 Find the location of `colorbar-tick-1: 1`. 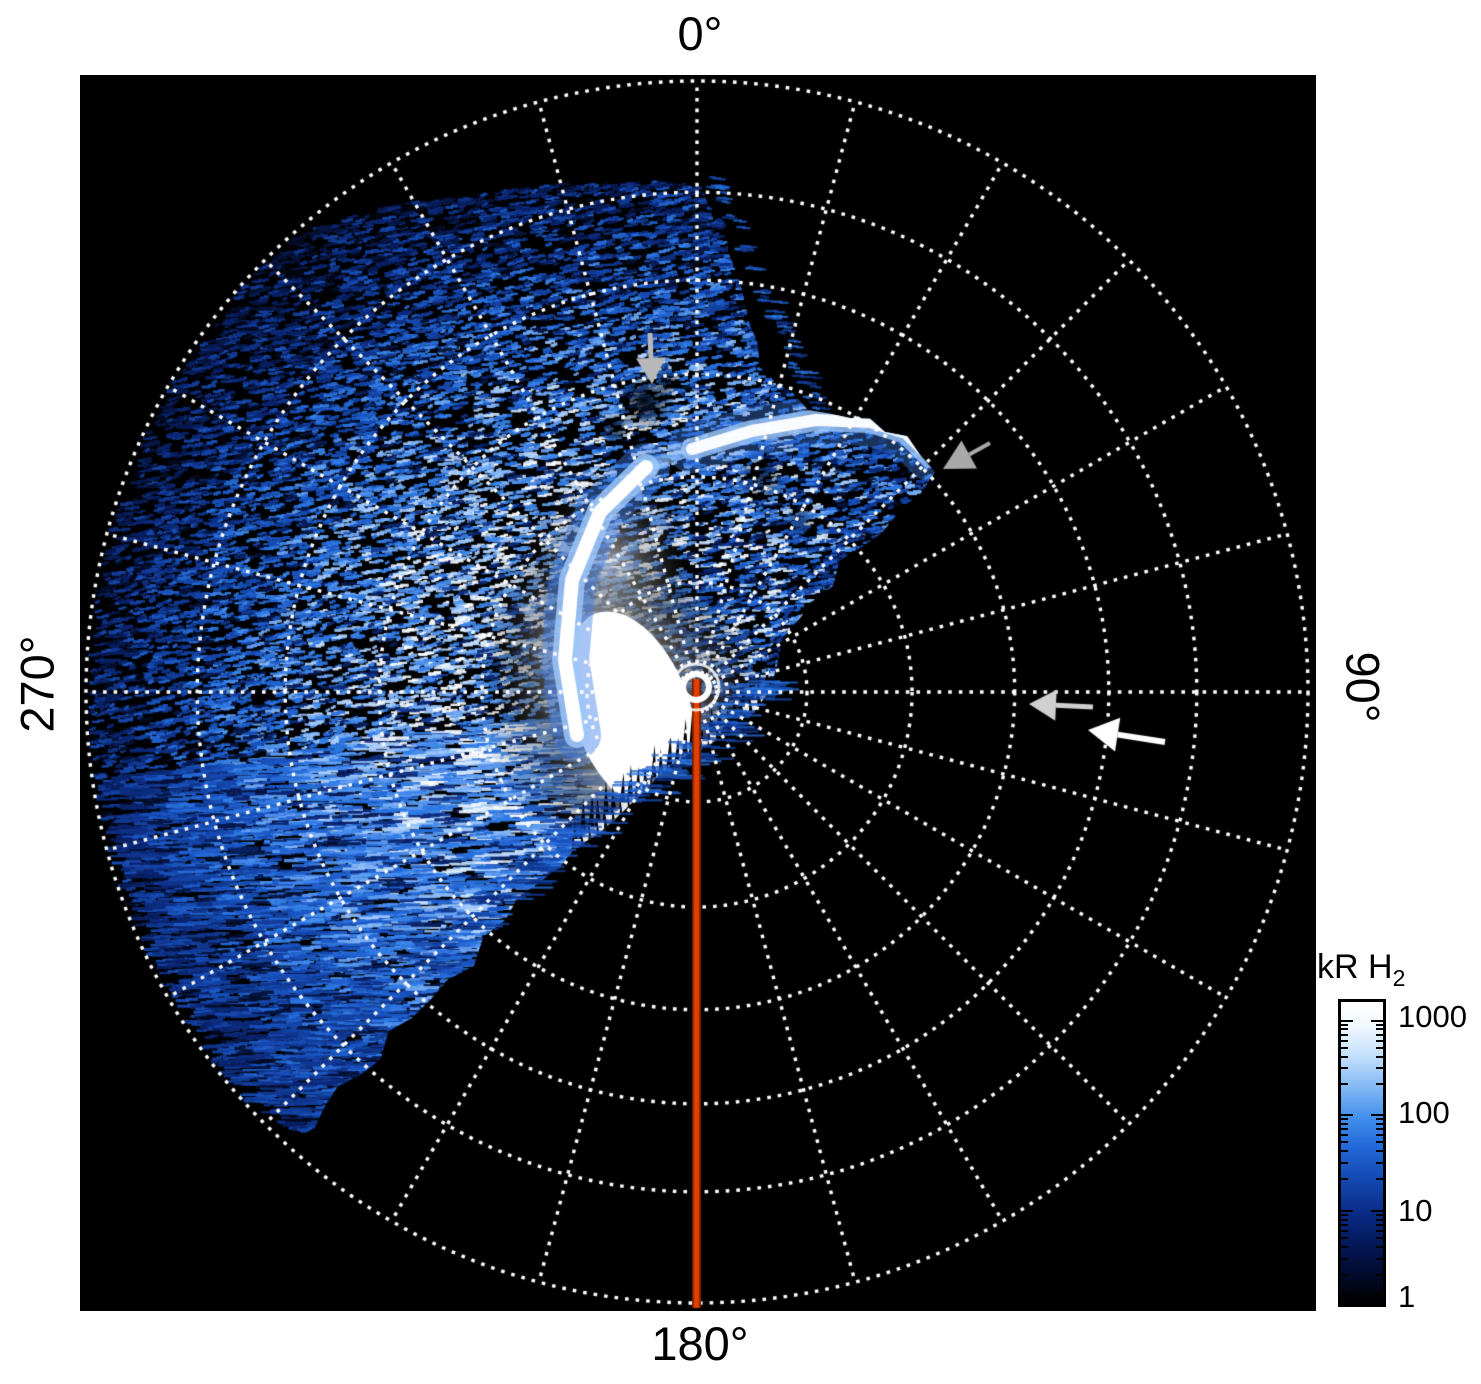

colorbar-tick-1: 1 is located at coordinates (1407, 1296).